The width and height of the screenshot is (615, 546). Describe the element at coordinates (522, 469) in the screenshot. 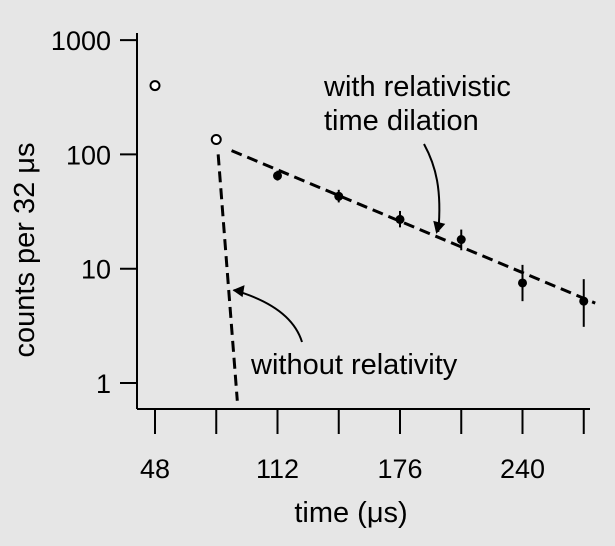

I see `x-tick-label: 240` at that location.